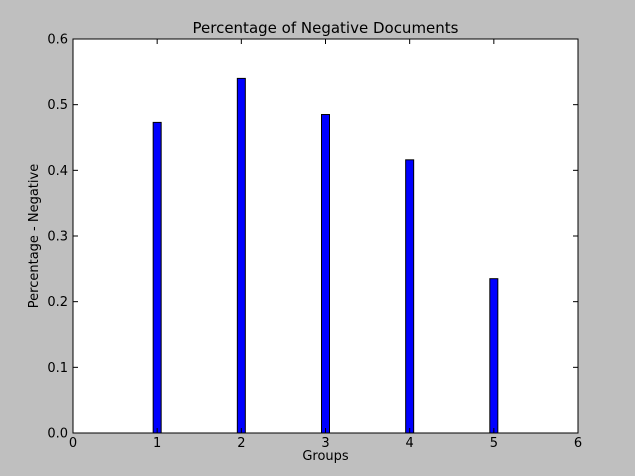  Describe the element at coordinates (57, 368) in the screenshot. I see `y-tick-label: 0.1` at that location.